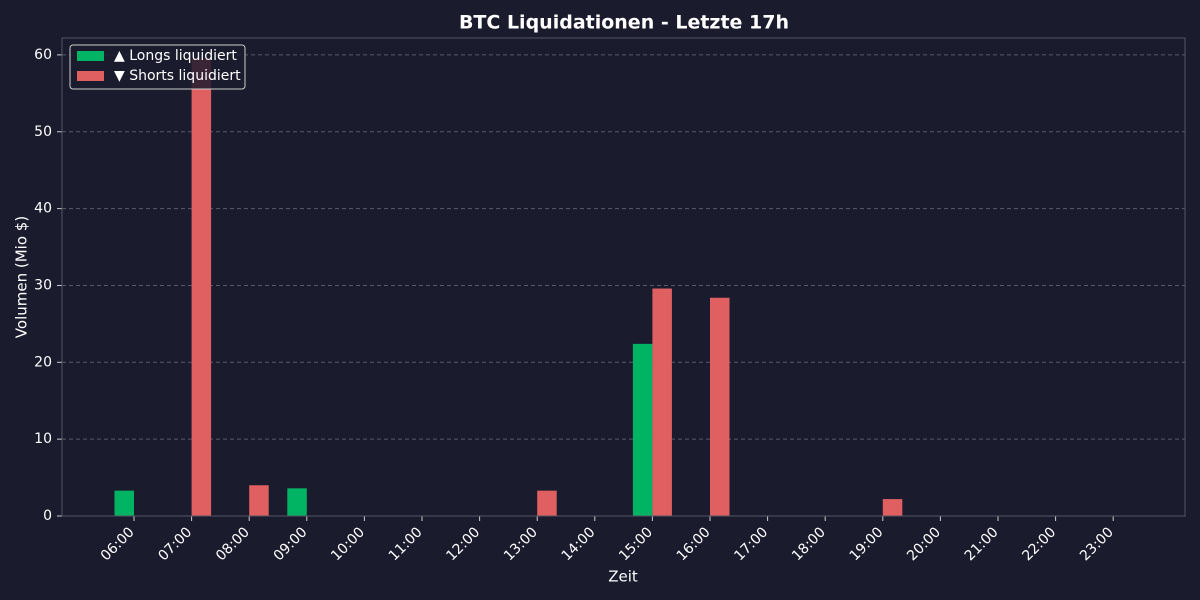 The width and height of the screenshot is (1200, 600). Describe the element at coordinates (43, 439) in the screenshot. I see `y-tick-label: 10` at that location.